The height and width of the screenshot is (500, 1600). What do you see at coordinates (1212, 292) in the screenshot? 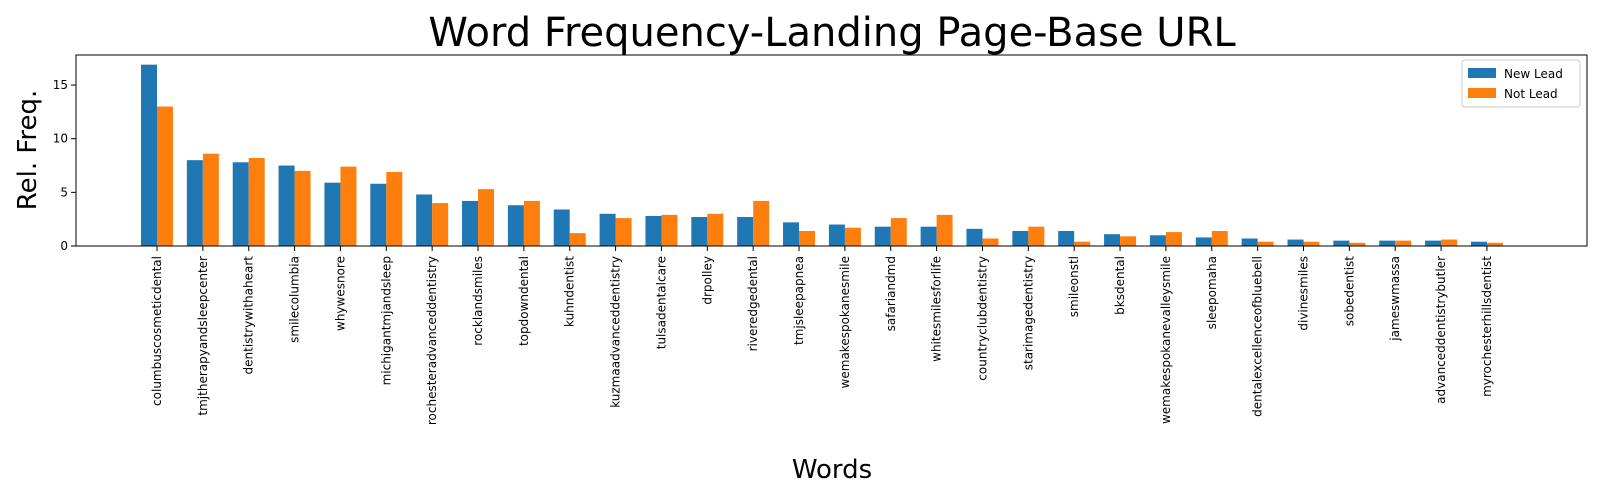
I see `x-tick-label: sleepomaha` at bounding box center [1212, 292].